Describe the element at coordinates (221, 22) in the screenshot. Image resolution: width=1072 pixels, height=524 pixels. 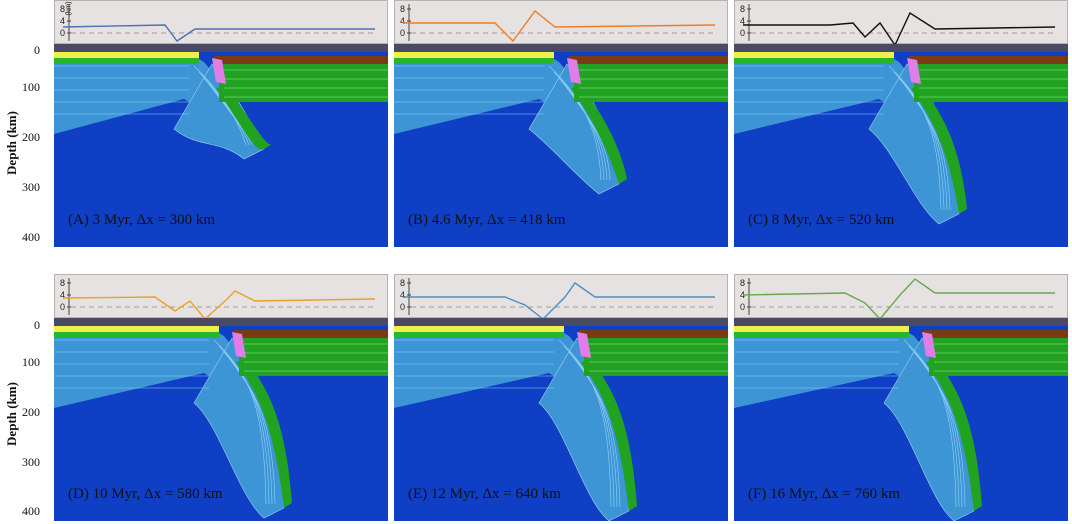
I see `topography-profile: (km) 840` at that location.